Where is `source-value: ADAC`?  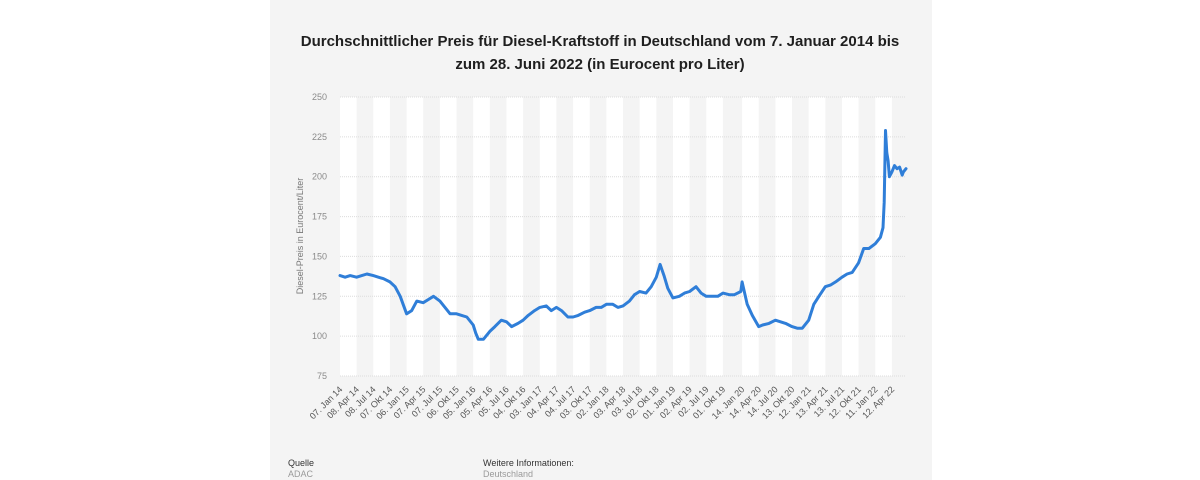 source-value: ADAC is located at coordinates (301, 474).